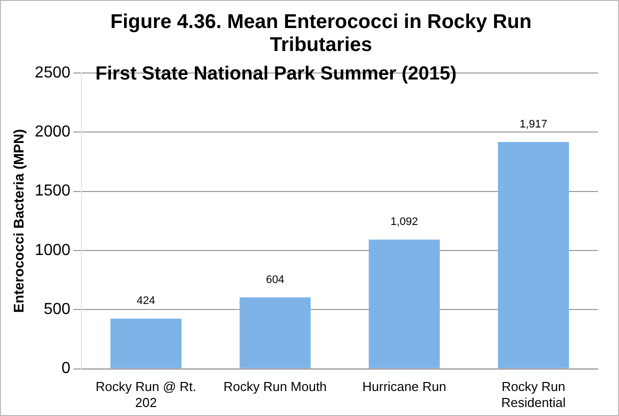 The width and height of the screenshot is (619, 416). What do you see at coordinates (533, 394) in the screenshot?
I see `x-tick-label: Rocky Run Residential` at bounding box center [533, 394].